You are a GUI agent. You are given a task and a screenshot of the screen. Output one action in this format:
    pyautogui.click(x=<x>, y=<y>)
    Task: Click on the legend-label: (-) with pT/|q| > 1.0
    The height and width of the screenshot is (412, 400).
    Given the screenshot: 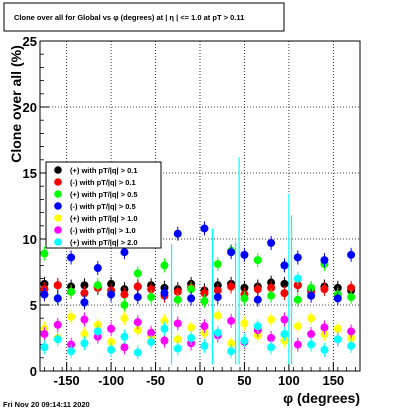 What is the action you would take?
    pyautogui.click(x=103, y=230)
    